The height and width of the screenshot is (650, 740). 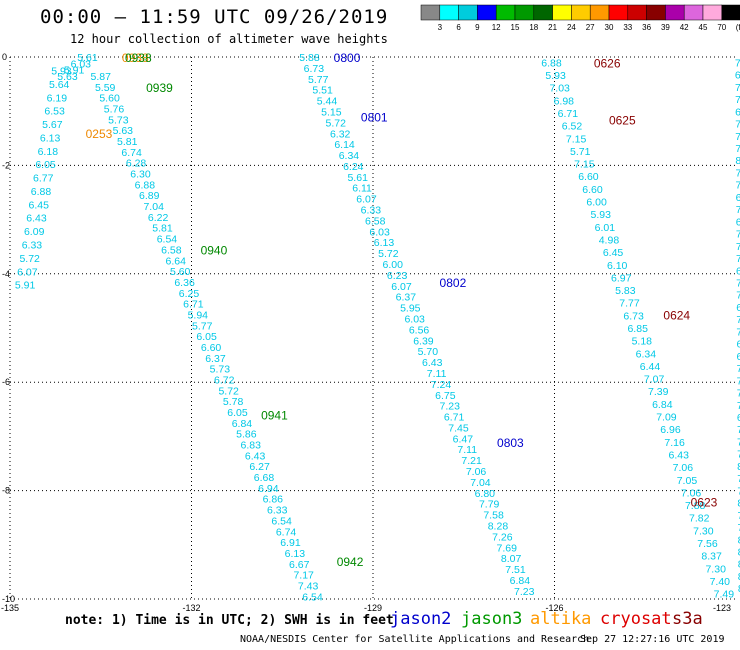 I want to click on y-tick-label-1: -2, so click(x=6, y=165).